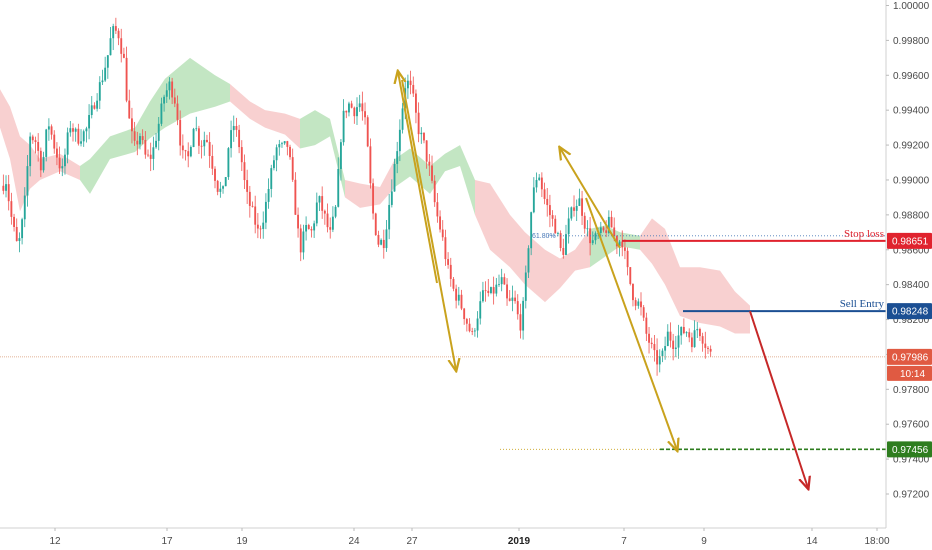 The width and height of the screenshot is (932, 550). What do you see at coordinates (167, 541) in the screenshot?
I see `x-tick-label: 17` at bounding box center [167, 541].